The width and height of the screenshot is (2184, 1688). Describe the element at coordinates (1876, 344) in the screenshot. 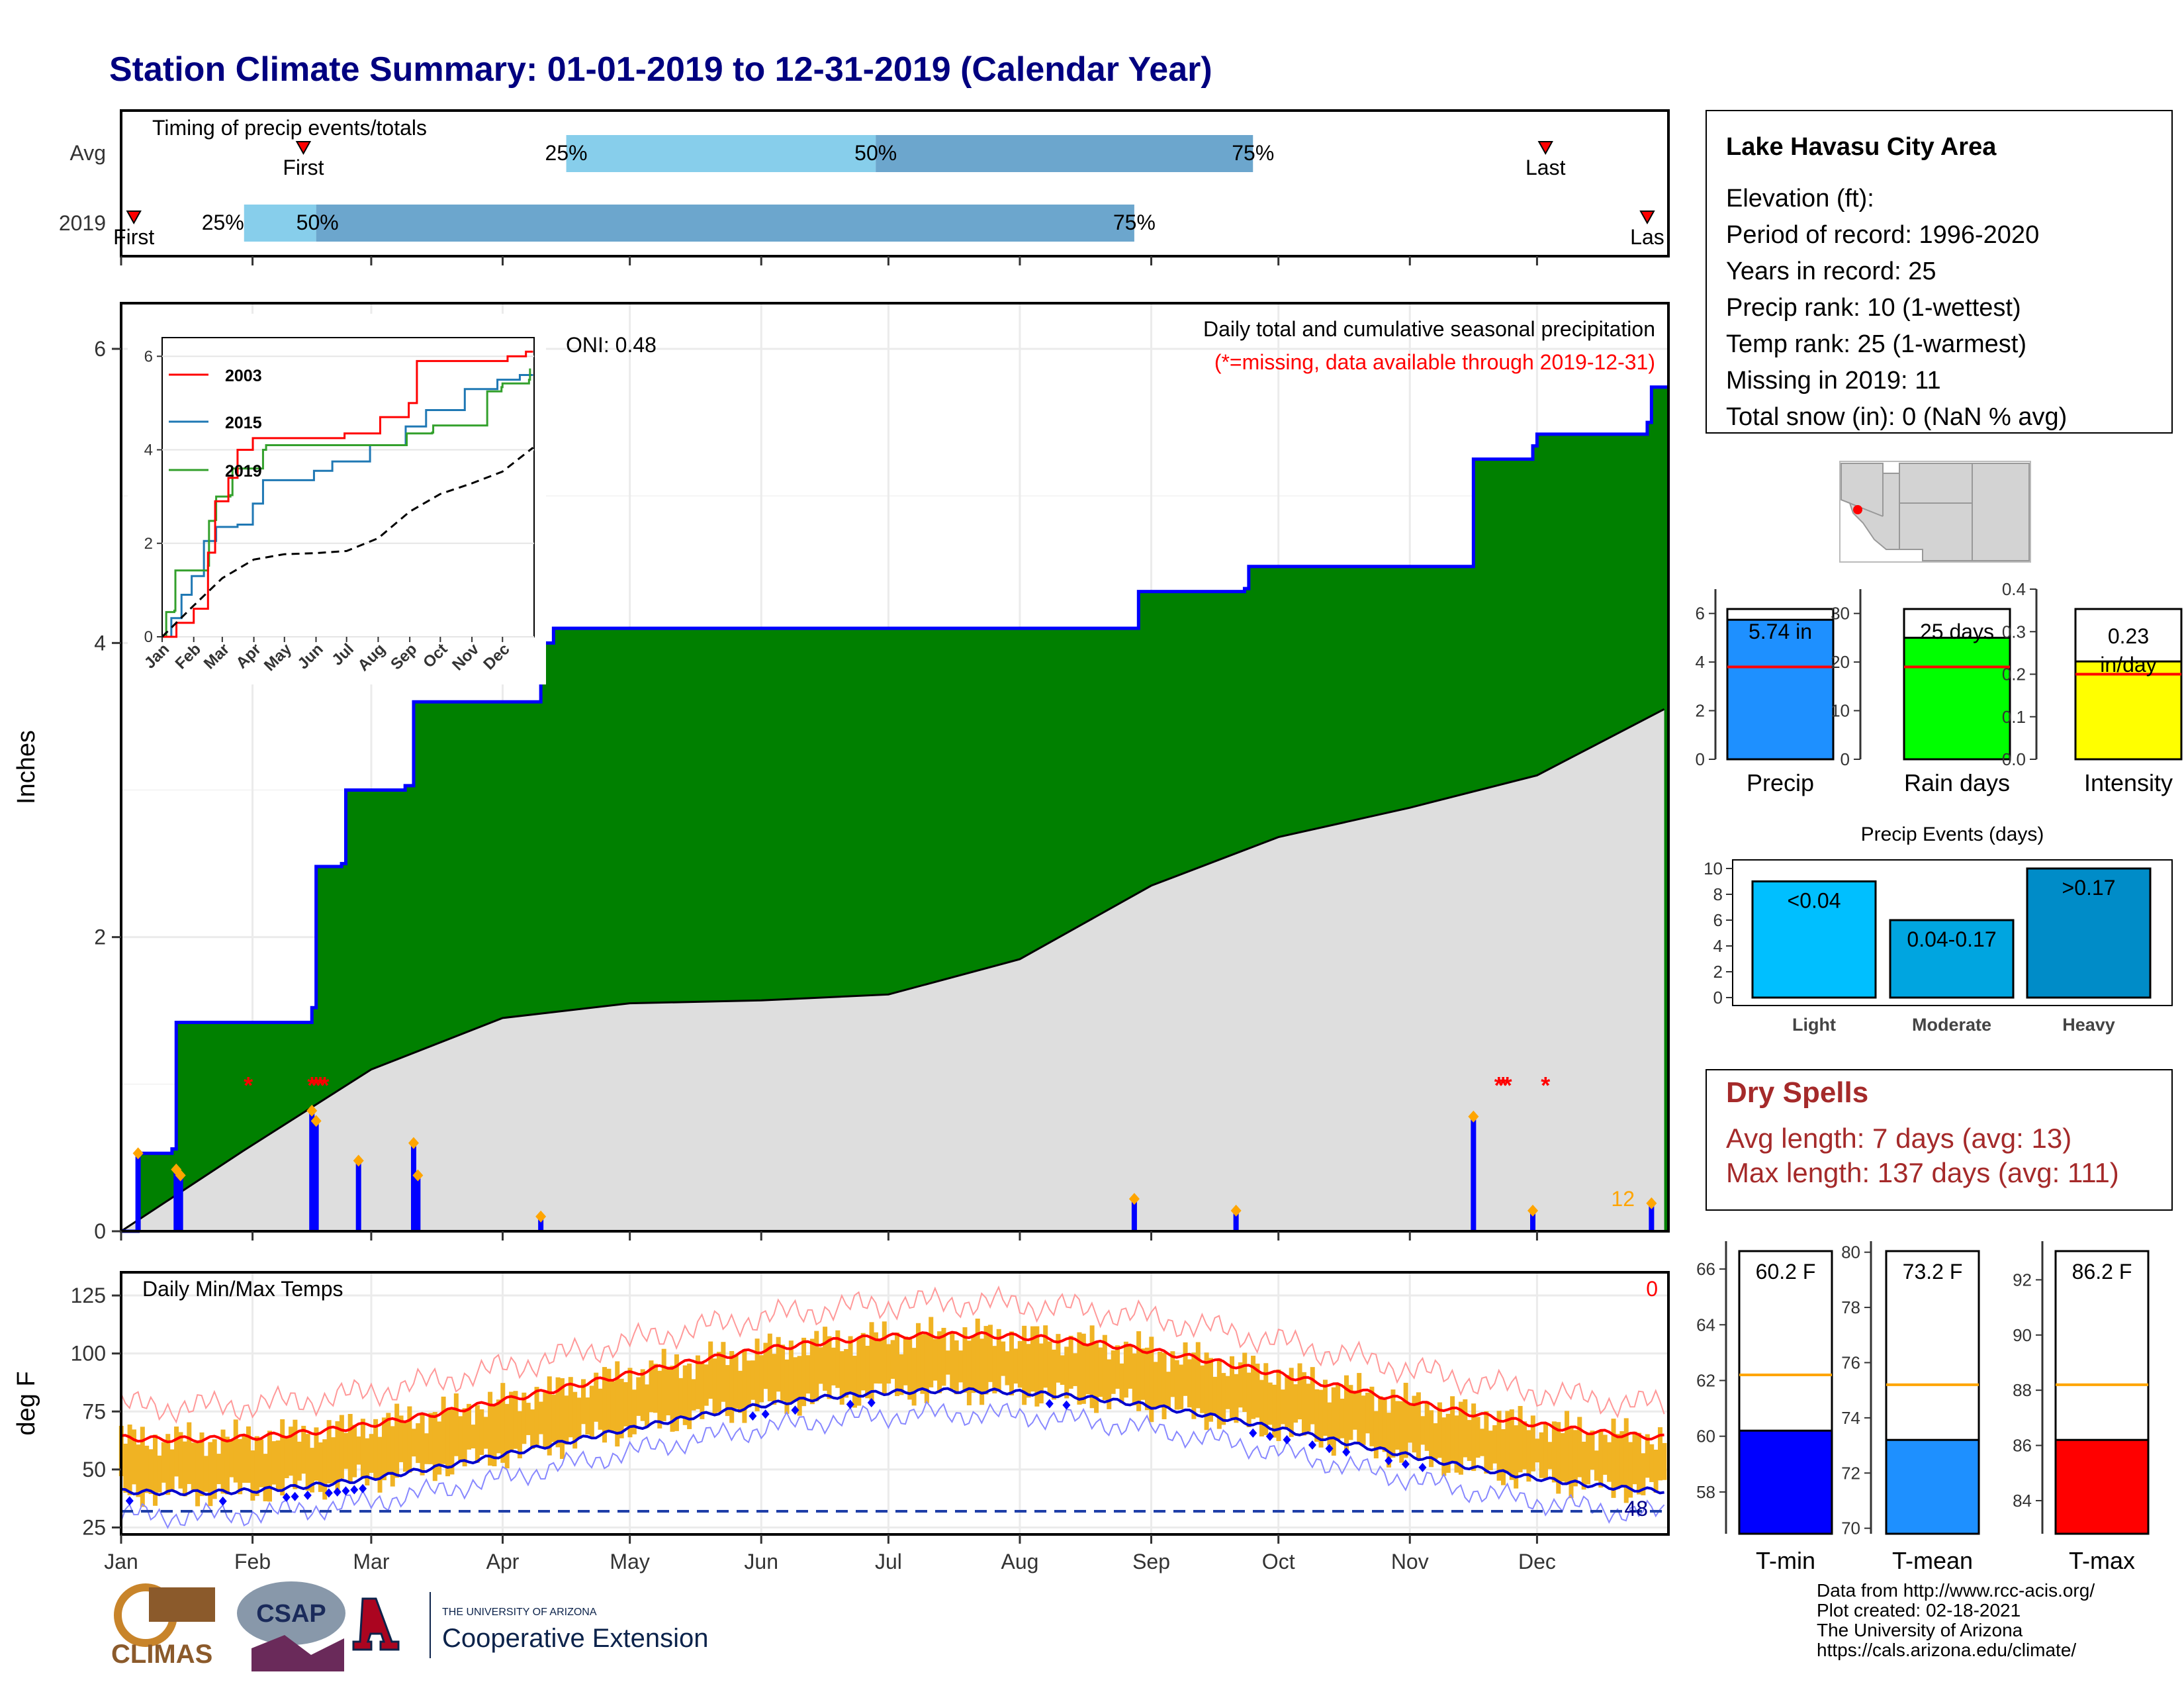

I see `station-line-temp-rank: Temp rank: 25 (1-warmest)` at that location.